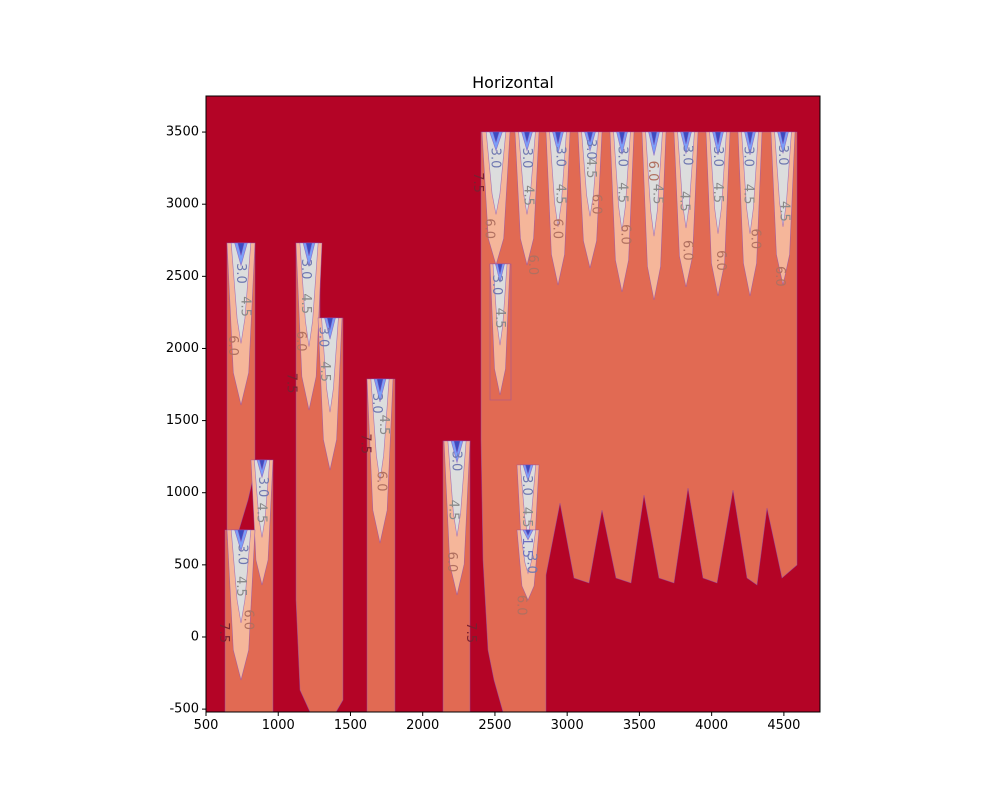  I want to click on x-tick-label: 500, so click(206, 725).